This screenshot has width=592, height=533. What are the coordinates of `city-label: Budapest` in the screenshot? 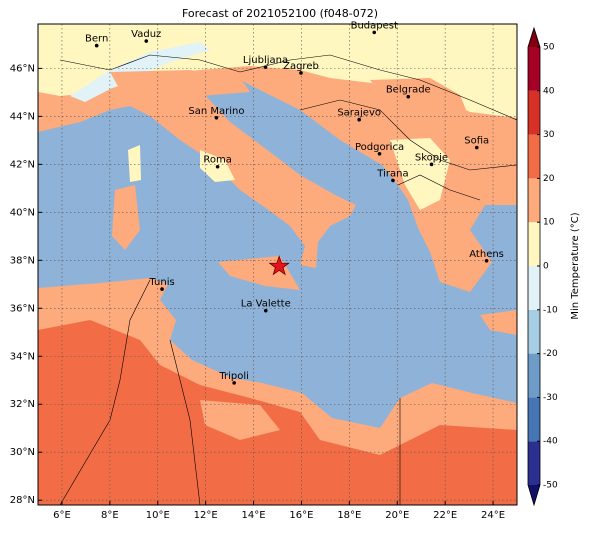 It's located at (374, 25).